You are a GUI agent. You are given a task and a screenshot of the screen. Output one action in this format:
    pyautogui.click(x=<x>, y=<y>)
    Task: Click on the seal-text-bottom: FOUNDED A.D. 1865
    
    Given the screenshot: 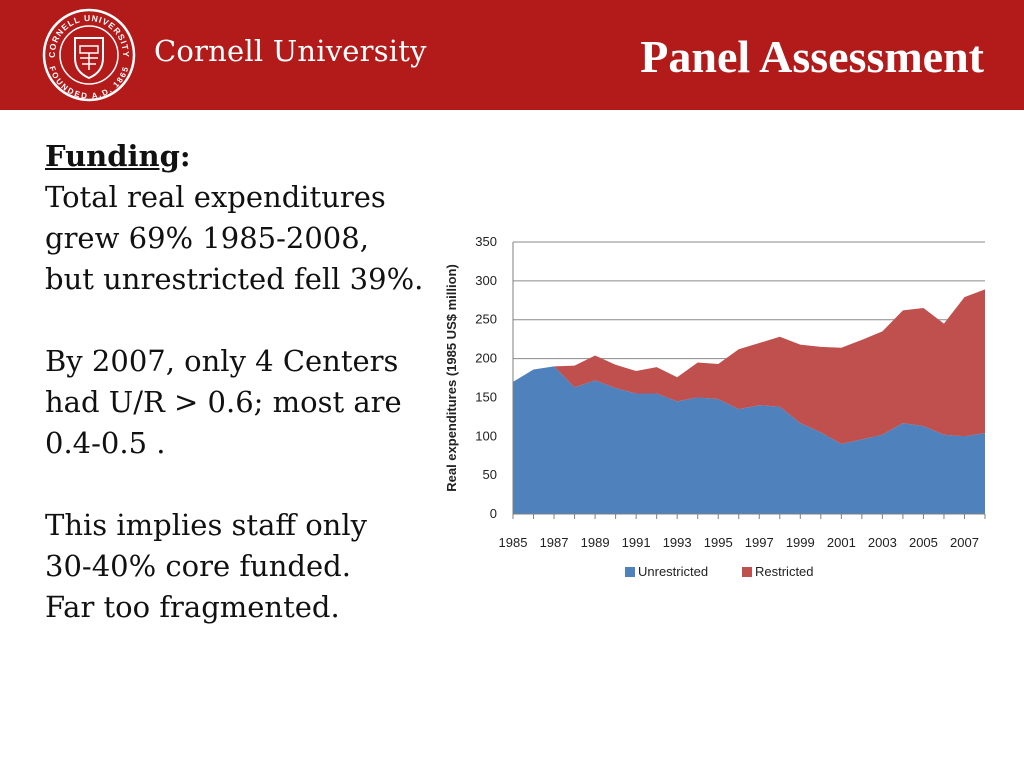 What is the action you would take?
    pyautogui.click(x=88, y=83)
    